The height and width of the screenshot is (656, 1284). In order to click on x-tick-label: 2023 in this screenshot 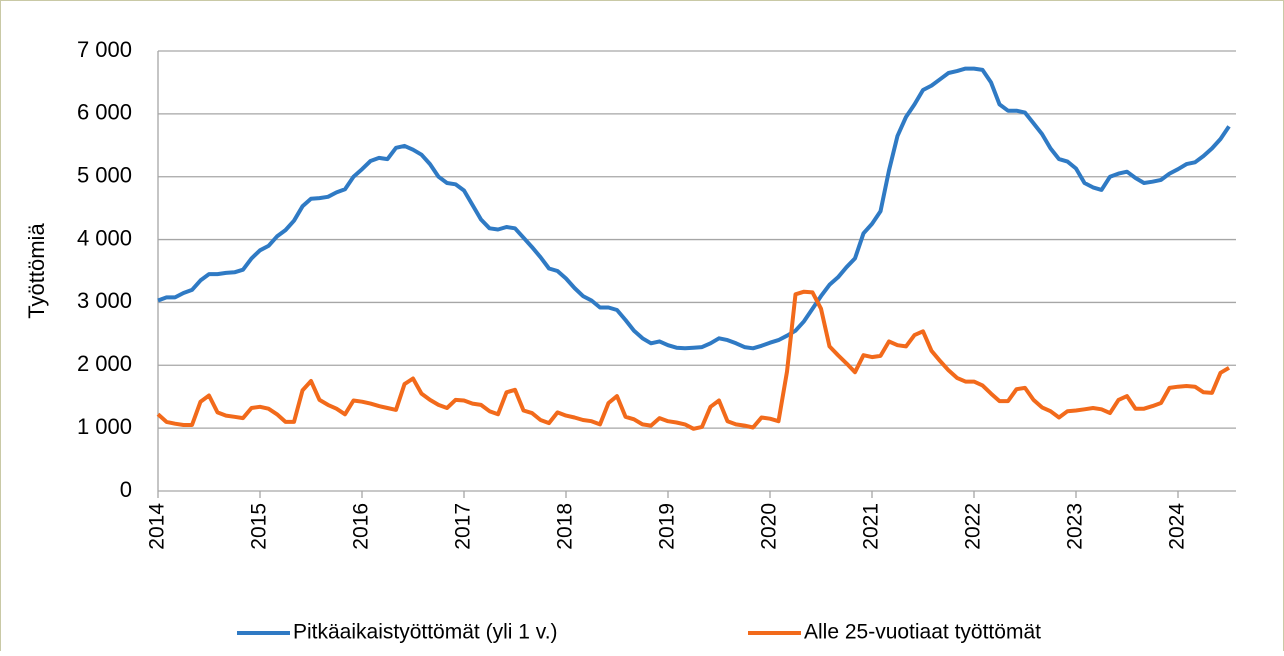, I will do `click(1075, 526)`.